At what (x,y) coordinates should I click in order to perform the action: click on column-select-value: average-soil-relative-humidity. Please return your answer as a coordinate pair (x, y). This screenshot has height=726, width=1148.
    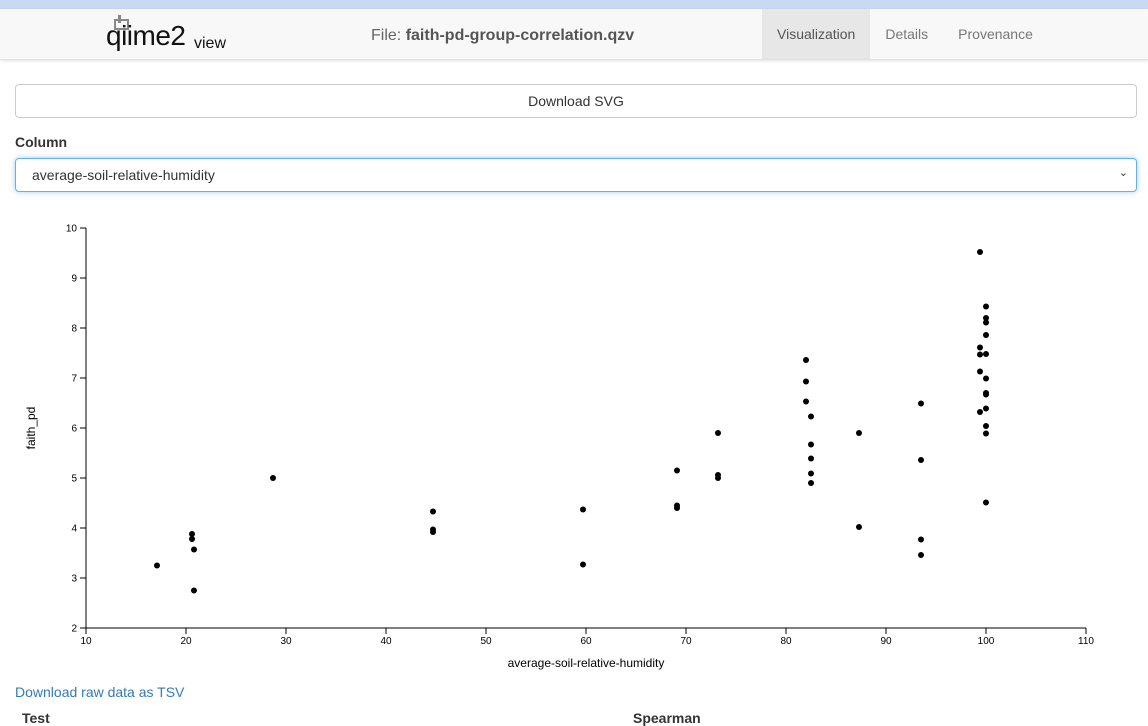
    Looking at the image, I should click on (123, 175).